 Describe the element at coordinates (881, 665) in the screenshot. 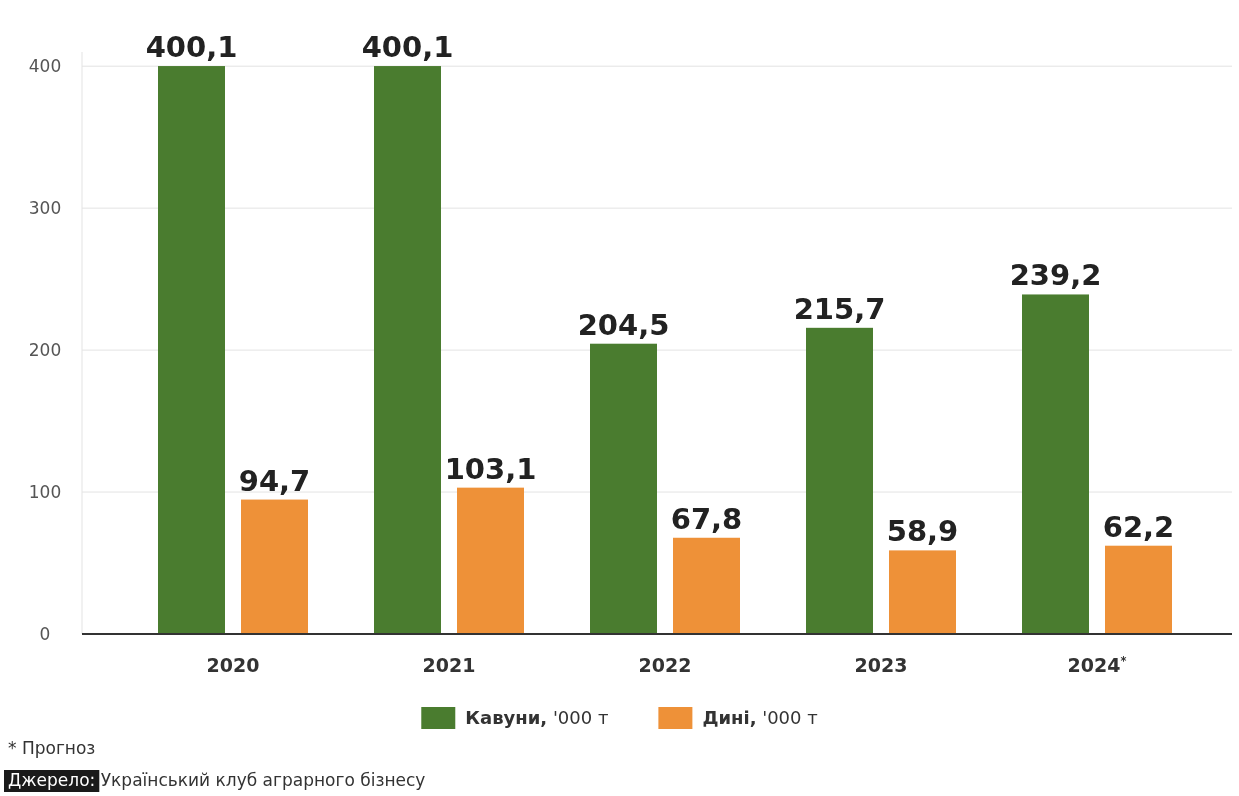

I see `x-tick-label: 2023` at that location.